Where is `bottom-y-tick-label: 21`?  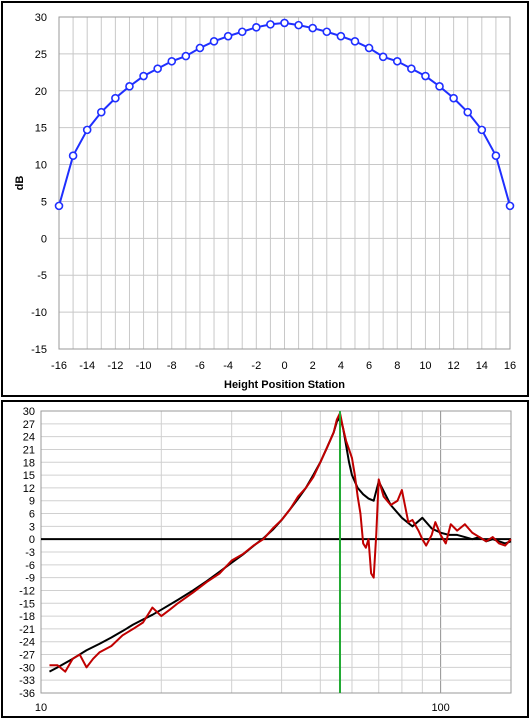
bottom-y-tick-label: 21 is located at coordinates (29, 450).